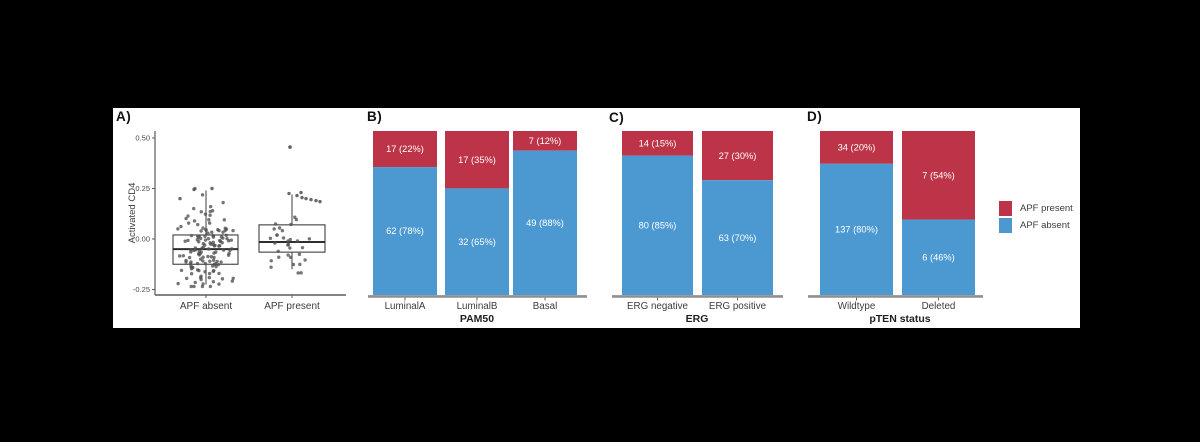 The width and height of the screenshot is (1200, 442). I want to click on svg-text: 0.00, so click(142, 239).